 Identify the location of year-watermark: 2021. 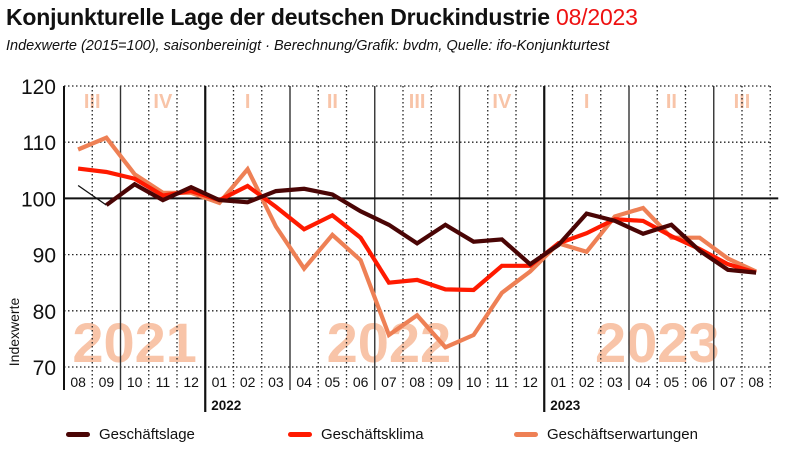
(134, 342).